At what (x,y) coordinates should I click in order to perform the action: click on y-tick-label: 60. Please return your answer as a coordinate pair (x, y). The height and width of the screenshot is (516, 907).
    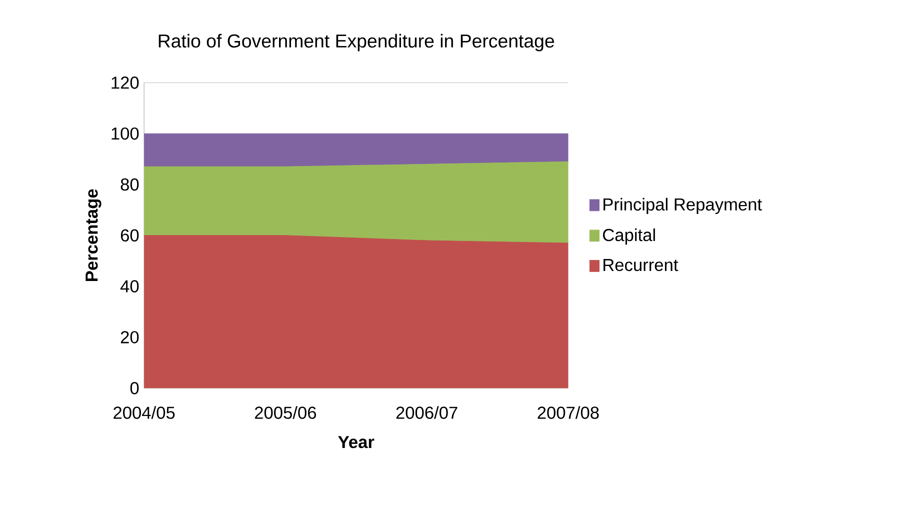
    Looking at the image, I should click on (129, 235).